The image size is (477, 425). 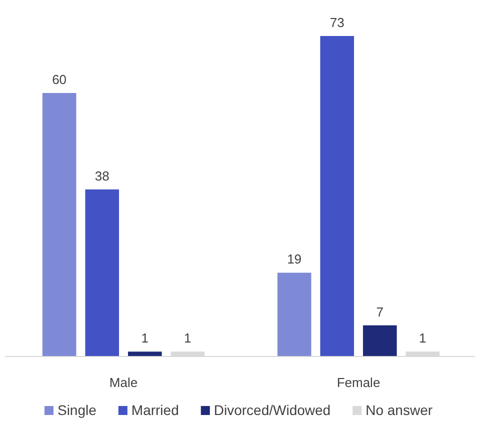 I want to click on data-label: 73, so click(x=337, y=22).